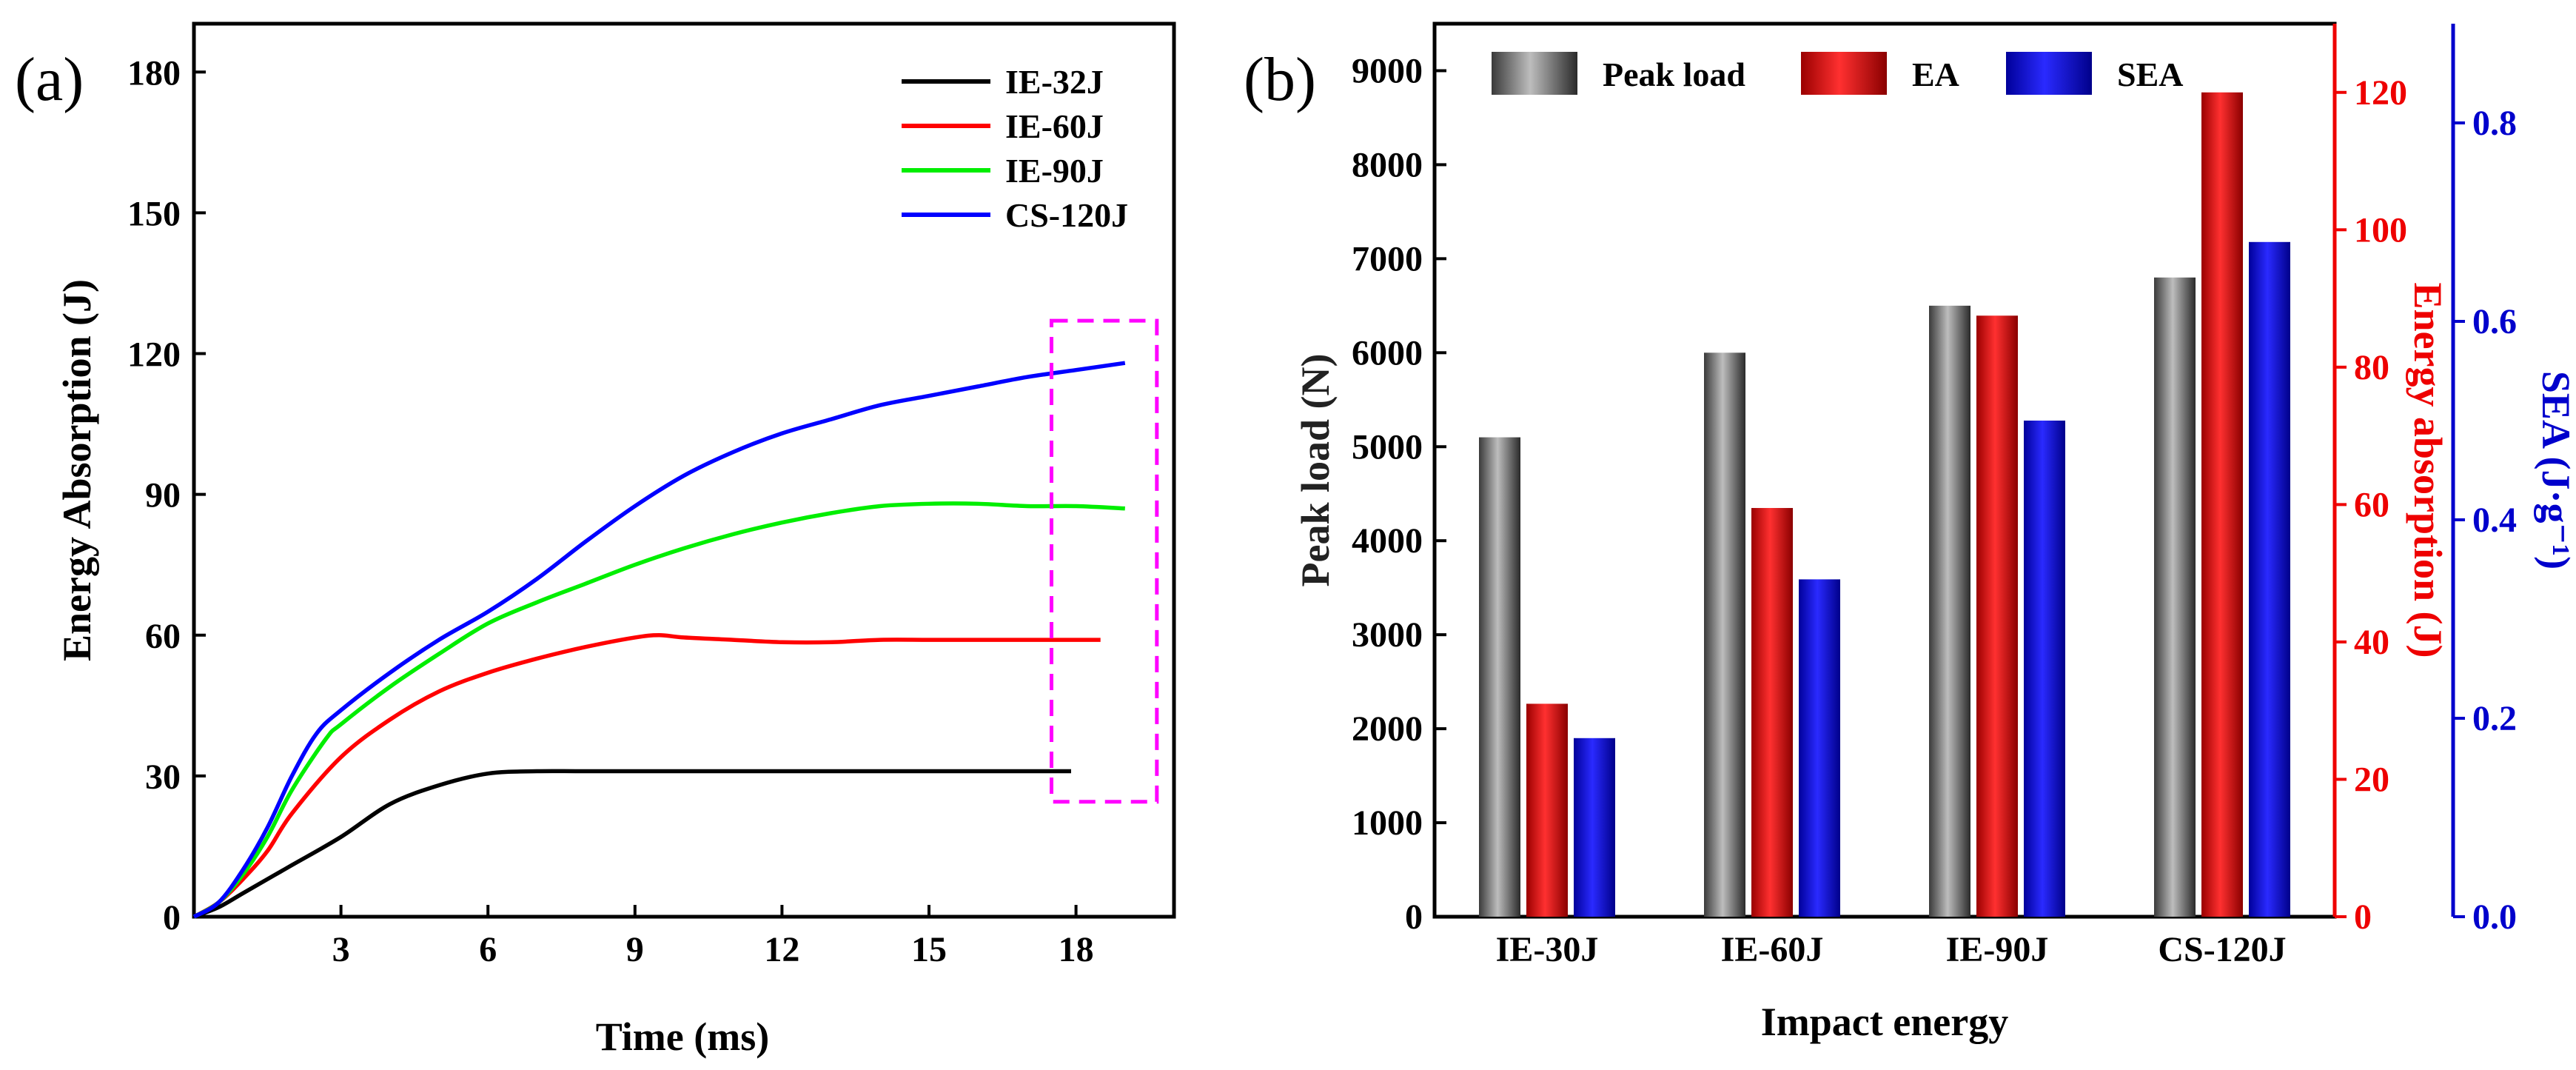 Image resolution: width=2576 pixels, height=1070 pixels. I want to click on sea-tick-label: 0.0, so click(2494, 917).